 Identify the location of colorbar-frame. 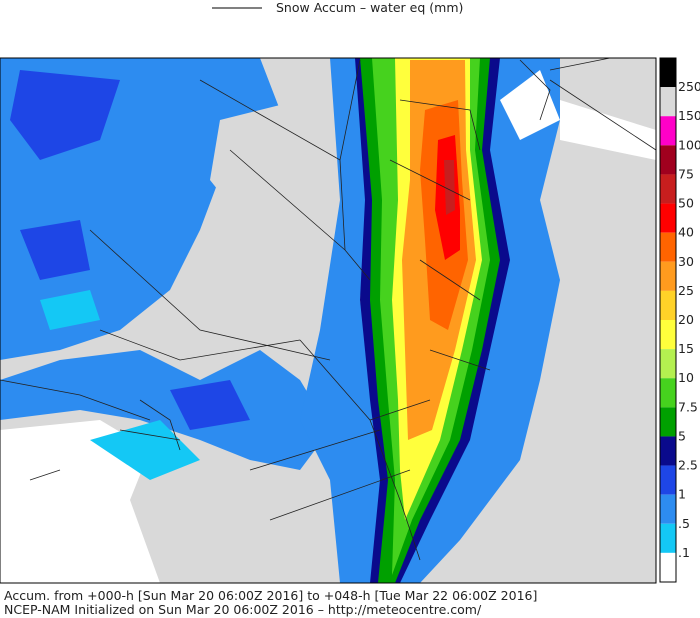
(668, 320).